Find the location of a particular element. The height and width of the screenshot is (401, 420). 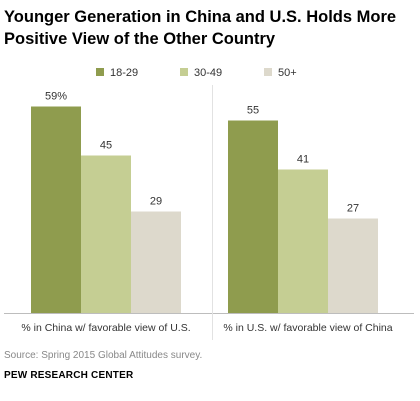

data-label: 41 is located at coordinates (303, 160).